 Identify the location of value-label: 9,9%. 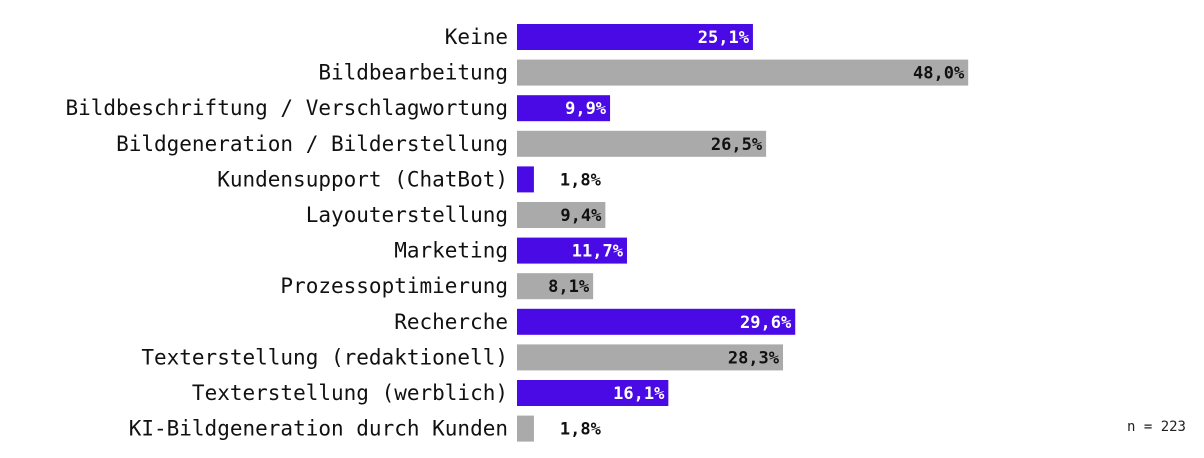
(586, 109).